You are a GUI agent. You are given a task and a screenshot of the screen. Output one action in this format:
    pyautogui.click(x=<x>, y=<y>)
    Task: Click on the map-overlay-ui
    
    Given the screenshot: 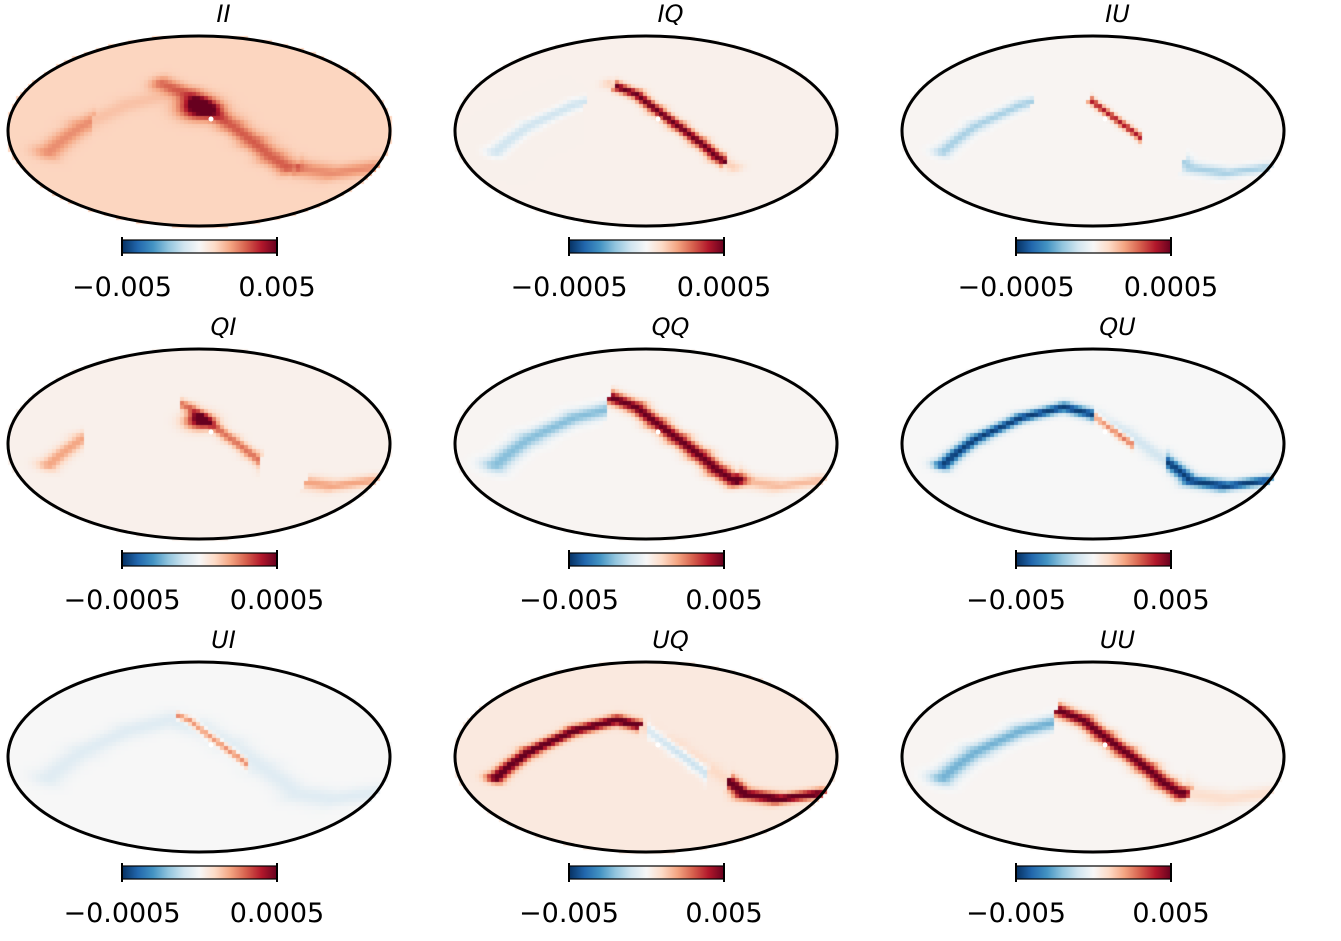 What is the action you would take?
    pyautogui.click(x=199, y=771)
    